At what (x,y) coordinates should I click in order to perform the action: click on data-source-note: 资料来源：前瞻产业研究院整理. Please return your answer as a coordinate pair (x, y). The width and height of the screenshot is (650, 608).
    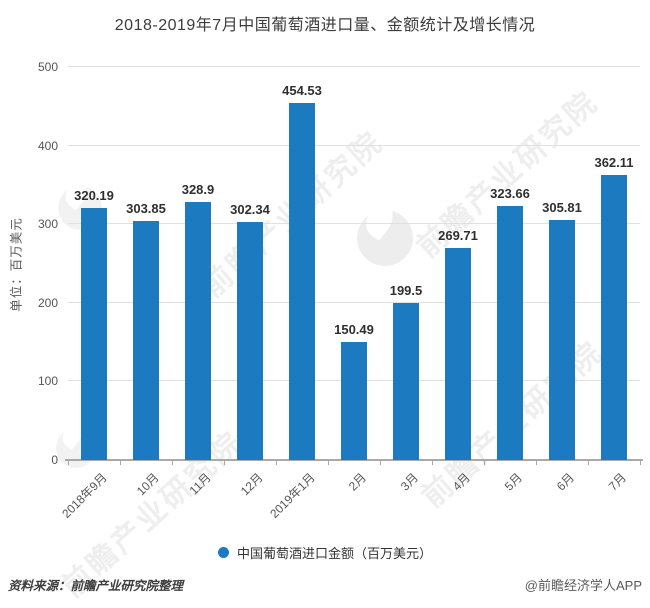
    Looking at the image, I should click on (96, 586).